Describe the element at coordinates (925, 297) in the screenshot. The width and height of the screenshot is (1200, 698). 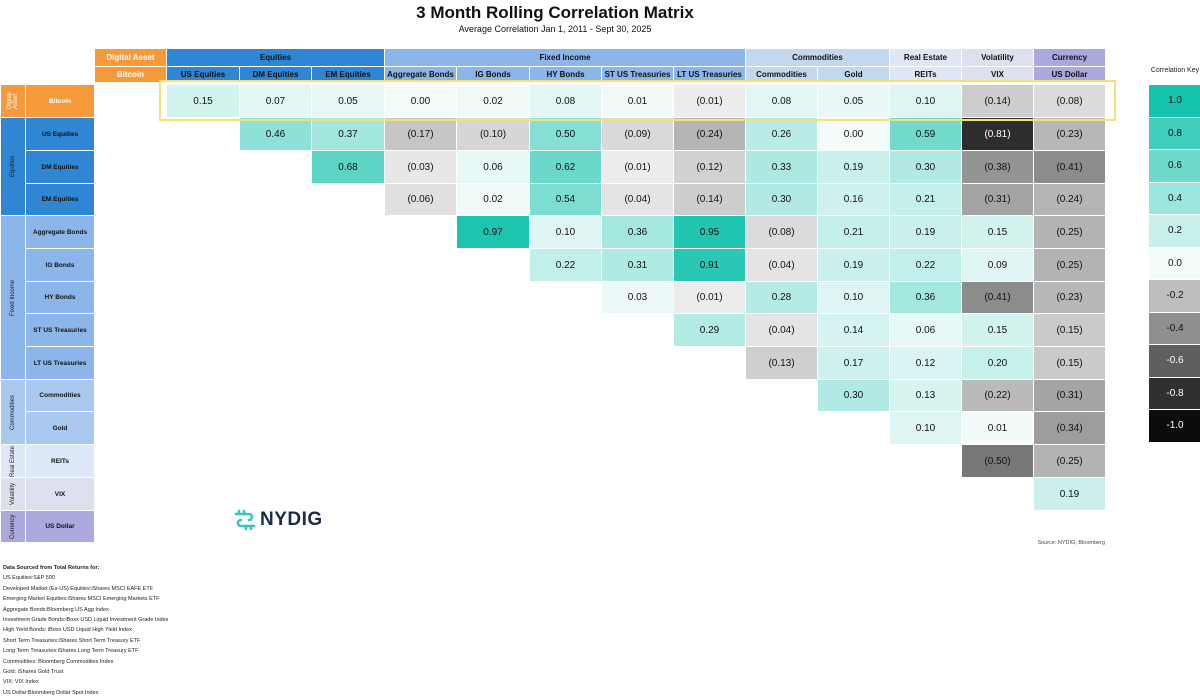
I see `matrix-cell-hy-bonds-reits: 0.36` at that location.